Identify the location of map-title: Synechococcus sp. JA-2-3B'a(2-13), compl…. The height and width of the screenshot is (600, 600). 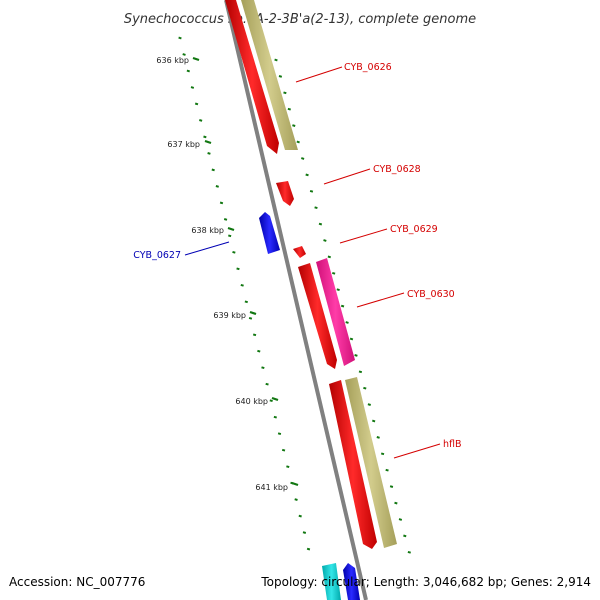
(300, 19).